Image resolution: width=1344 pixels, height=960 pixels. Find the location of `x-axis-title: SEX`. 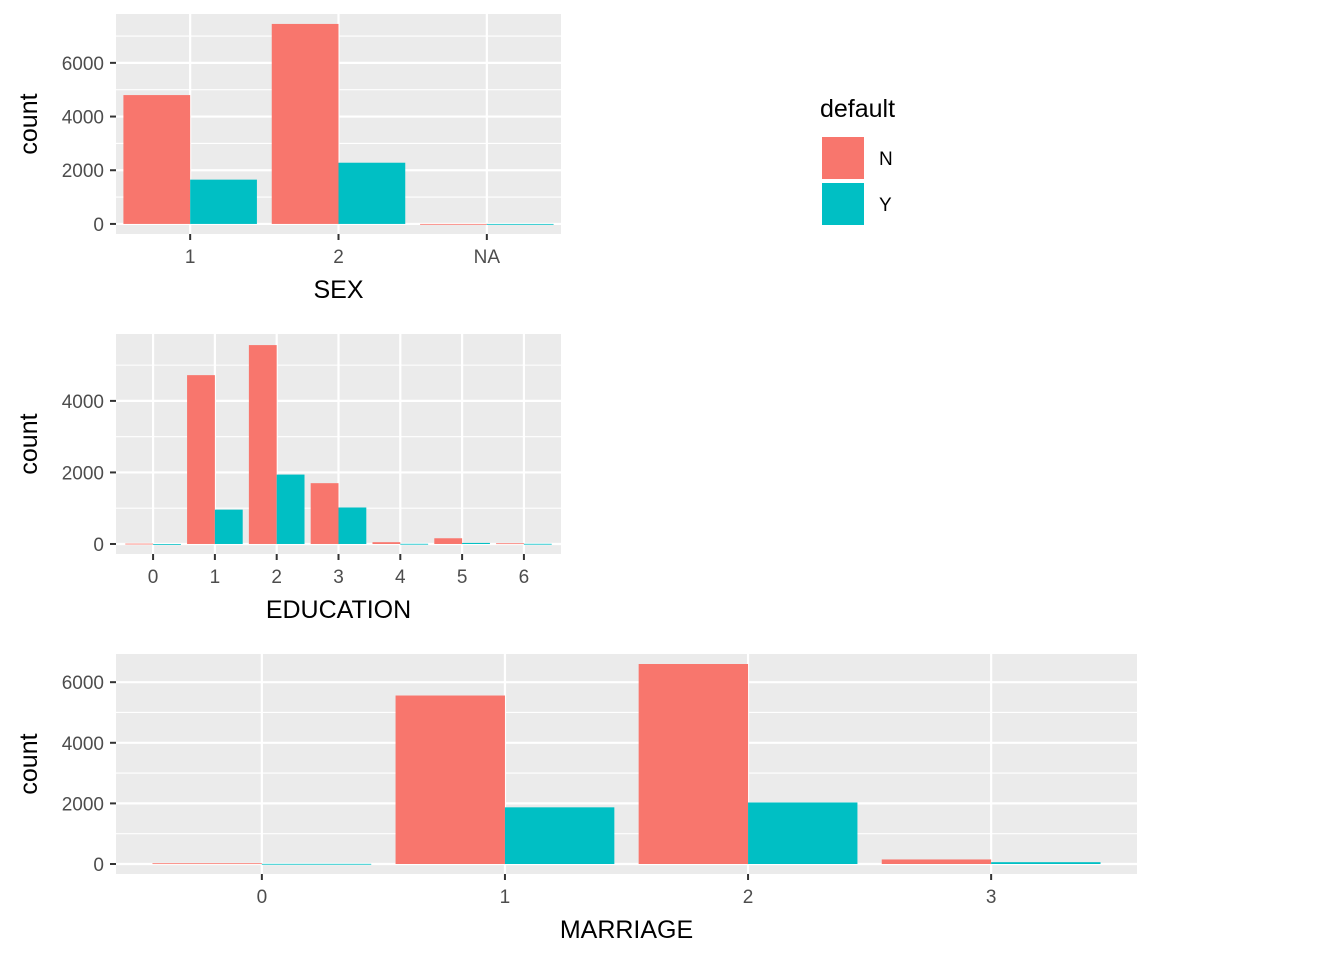

x-axis-title: SEX is located at coordinates (338, 290).